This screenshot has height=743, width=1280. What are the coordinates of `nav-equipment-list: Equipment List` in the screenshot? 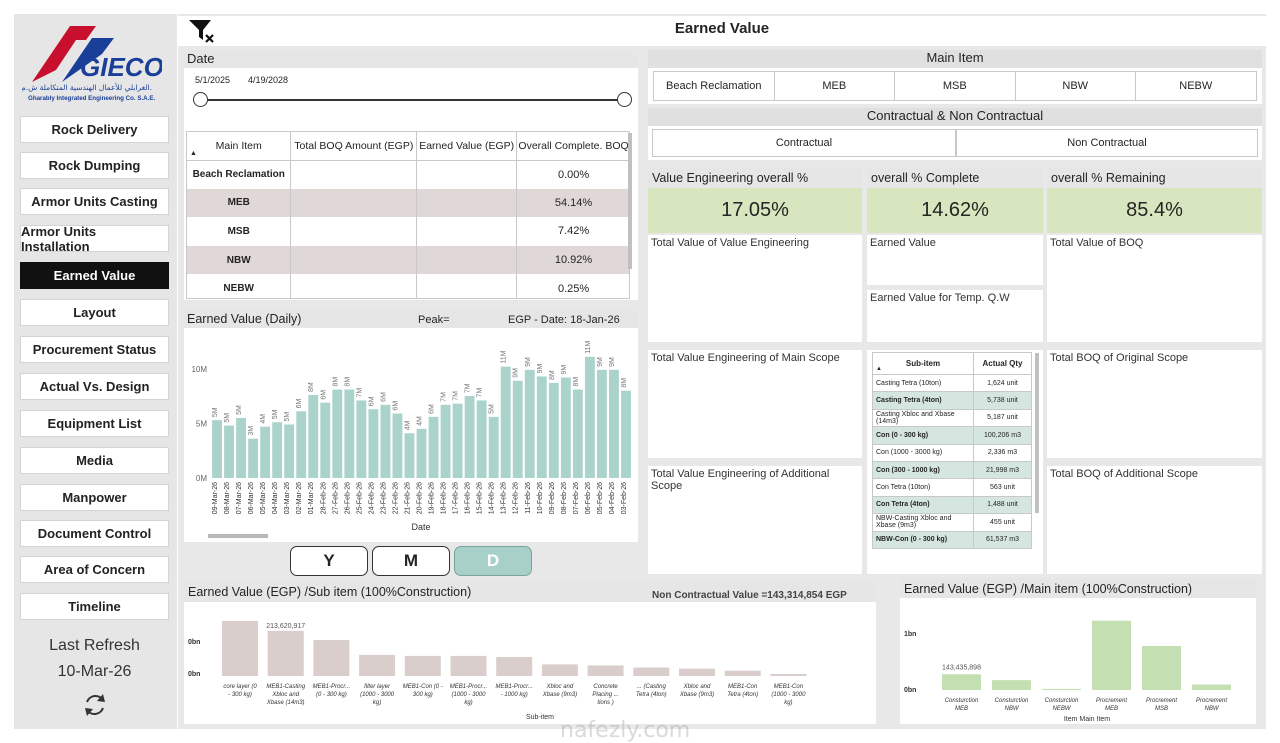 It's located at (94, 423).